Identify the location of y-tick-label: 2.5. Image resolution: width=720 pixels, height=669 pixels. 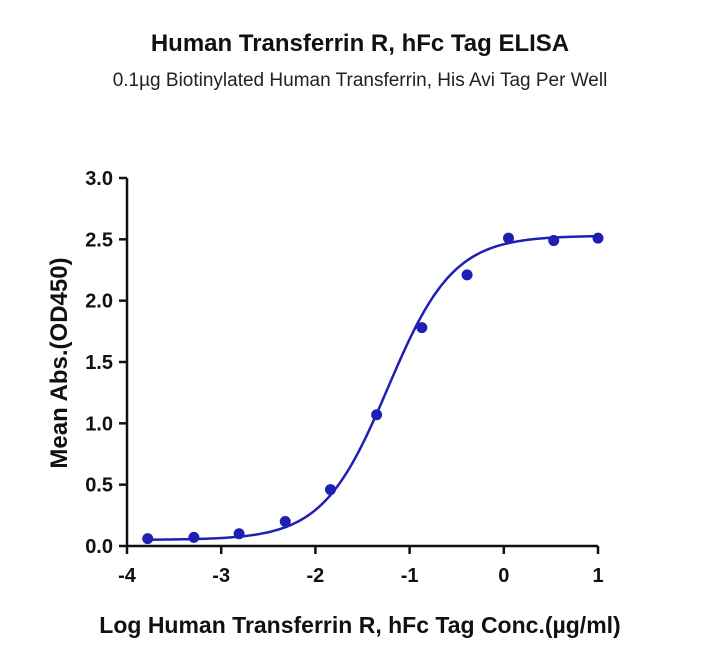
(99, 240).